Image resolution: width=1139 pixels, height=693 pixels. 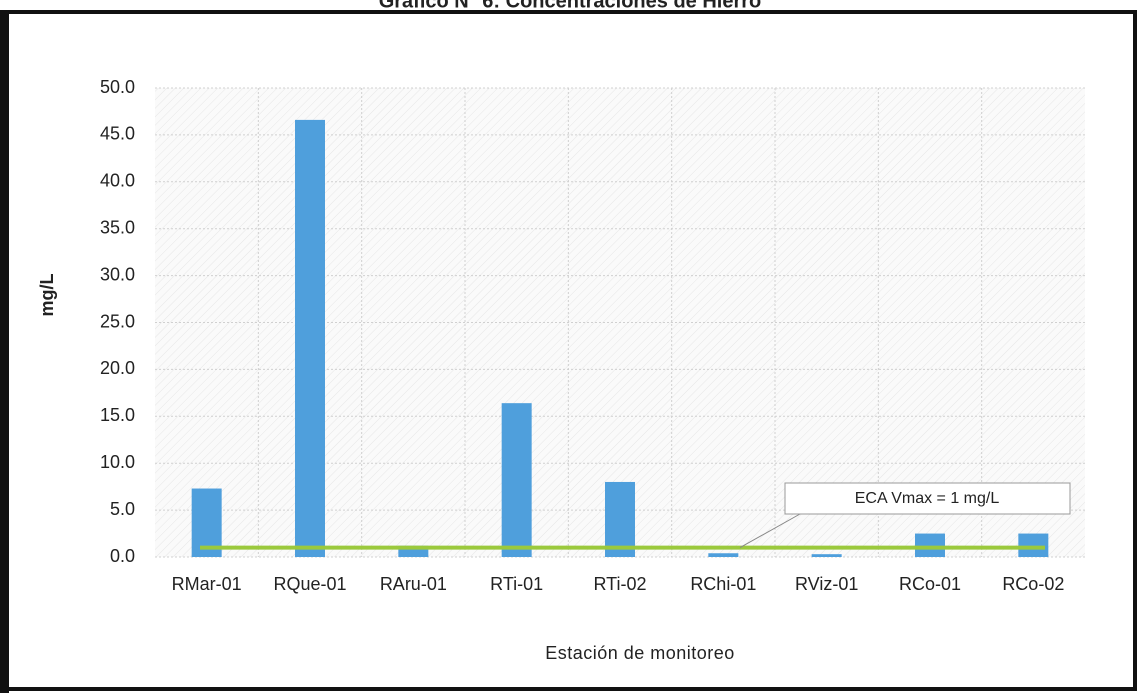 What do you see at coordinates (570, 6) in the screenshot?
I see `chart-title: Gráfico N° 6: Concentraciones de Hierro` at bounding box center [570, 6].